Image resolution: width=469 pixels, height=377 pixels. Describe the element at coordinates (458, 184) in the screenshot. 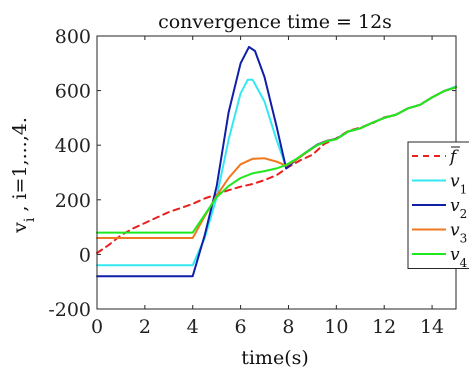

I see `legend-label-v1: v1` at that location.